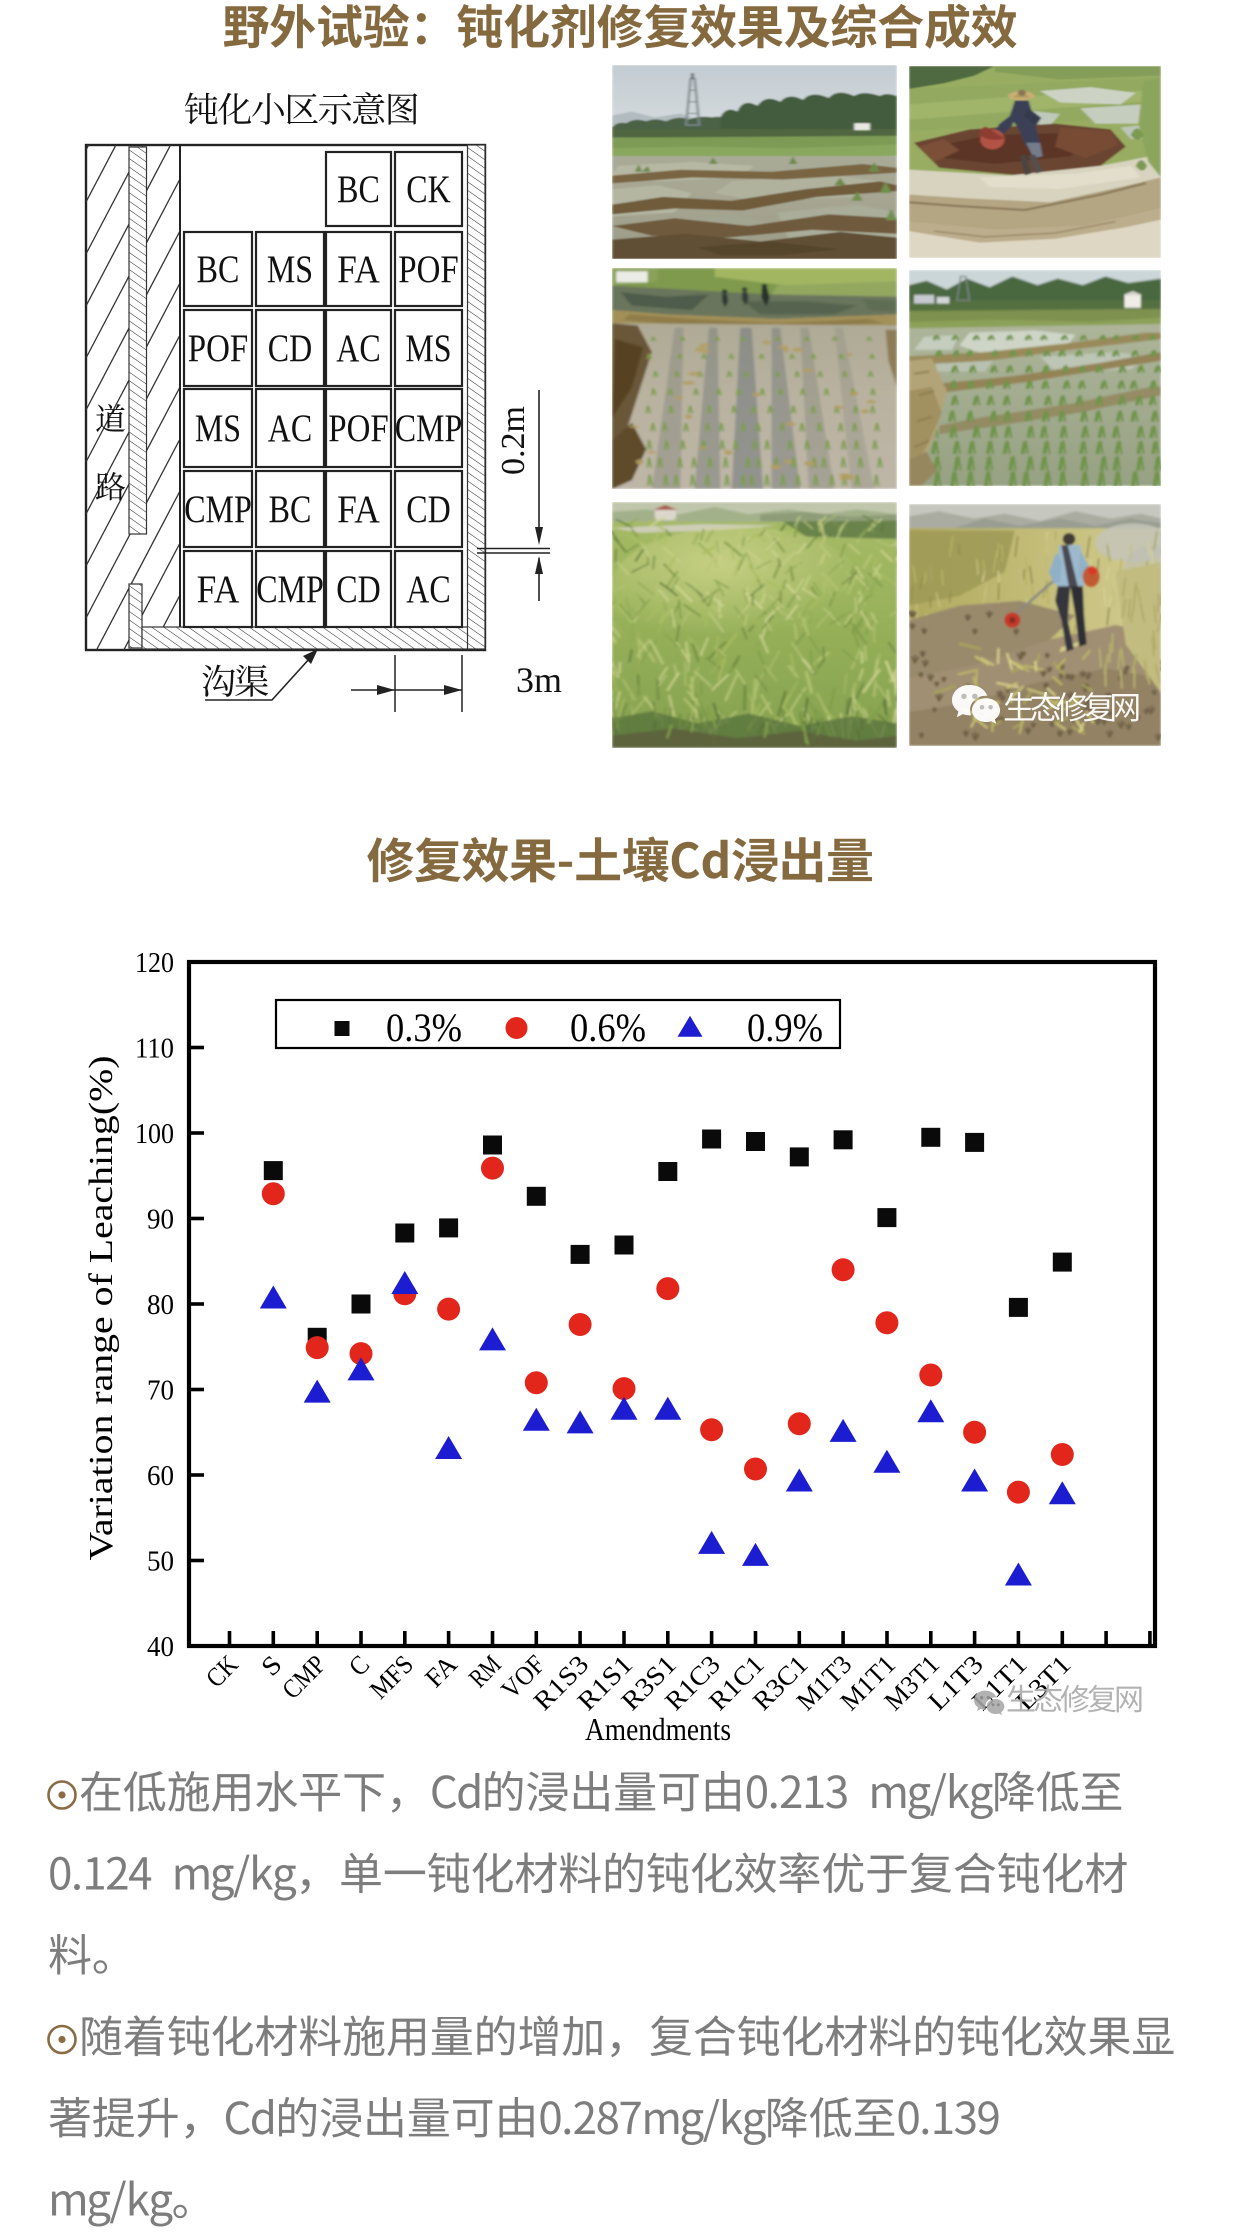  What do you see at coordinates (101, 1308) in the screenshot?
I see `svg-text: Variation range of Leaching(%)` at bounding box center [101, 1308].